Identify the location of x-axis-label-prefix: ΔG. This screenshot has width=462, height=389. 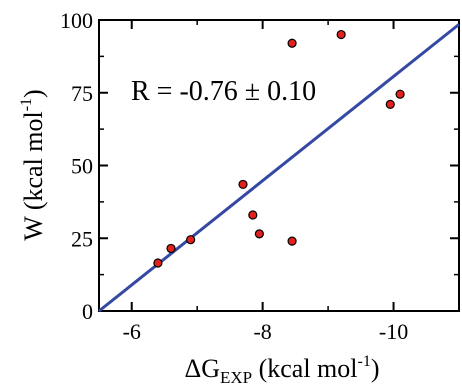
(202, 368).